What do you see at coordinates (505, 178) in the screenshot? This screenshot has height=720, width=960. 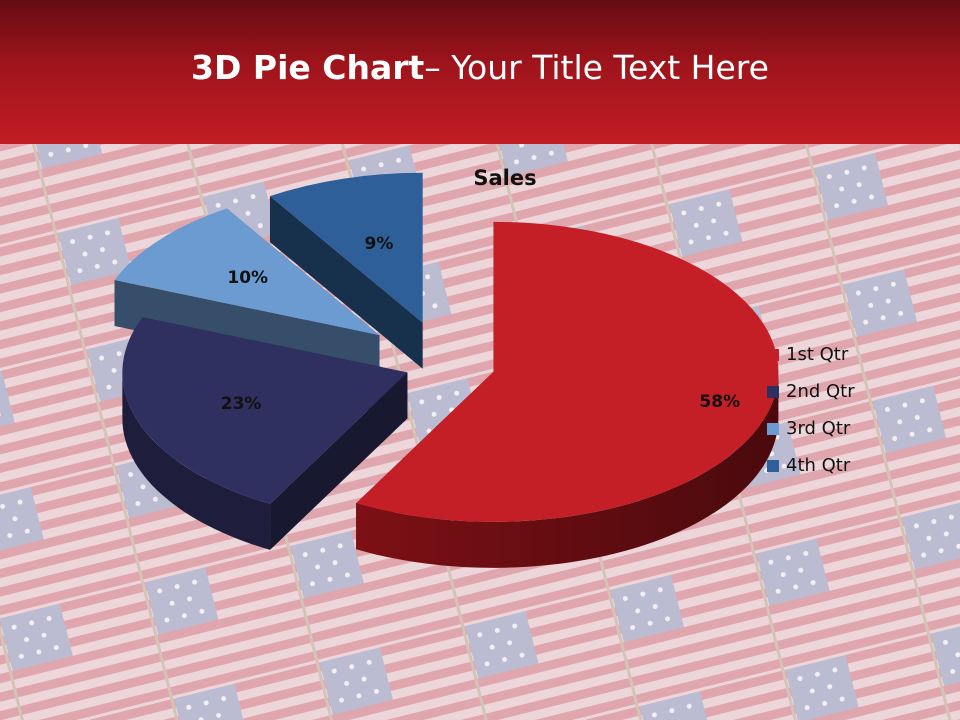 I see `chart-title: Sales` at bounding box center [505, 178].